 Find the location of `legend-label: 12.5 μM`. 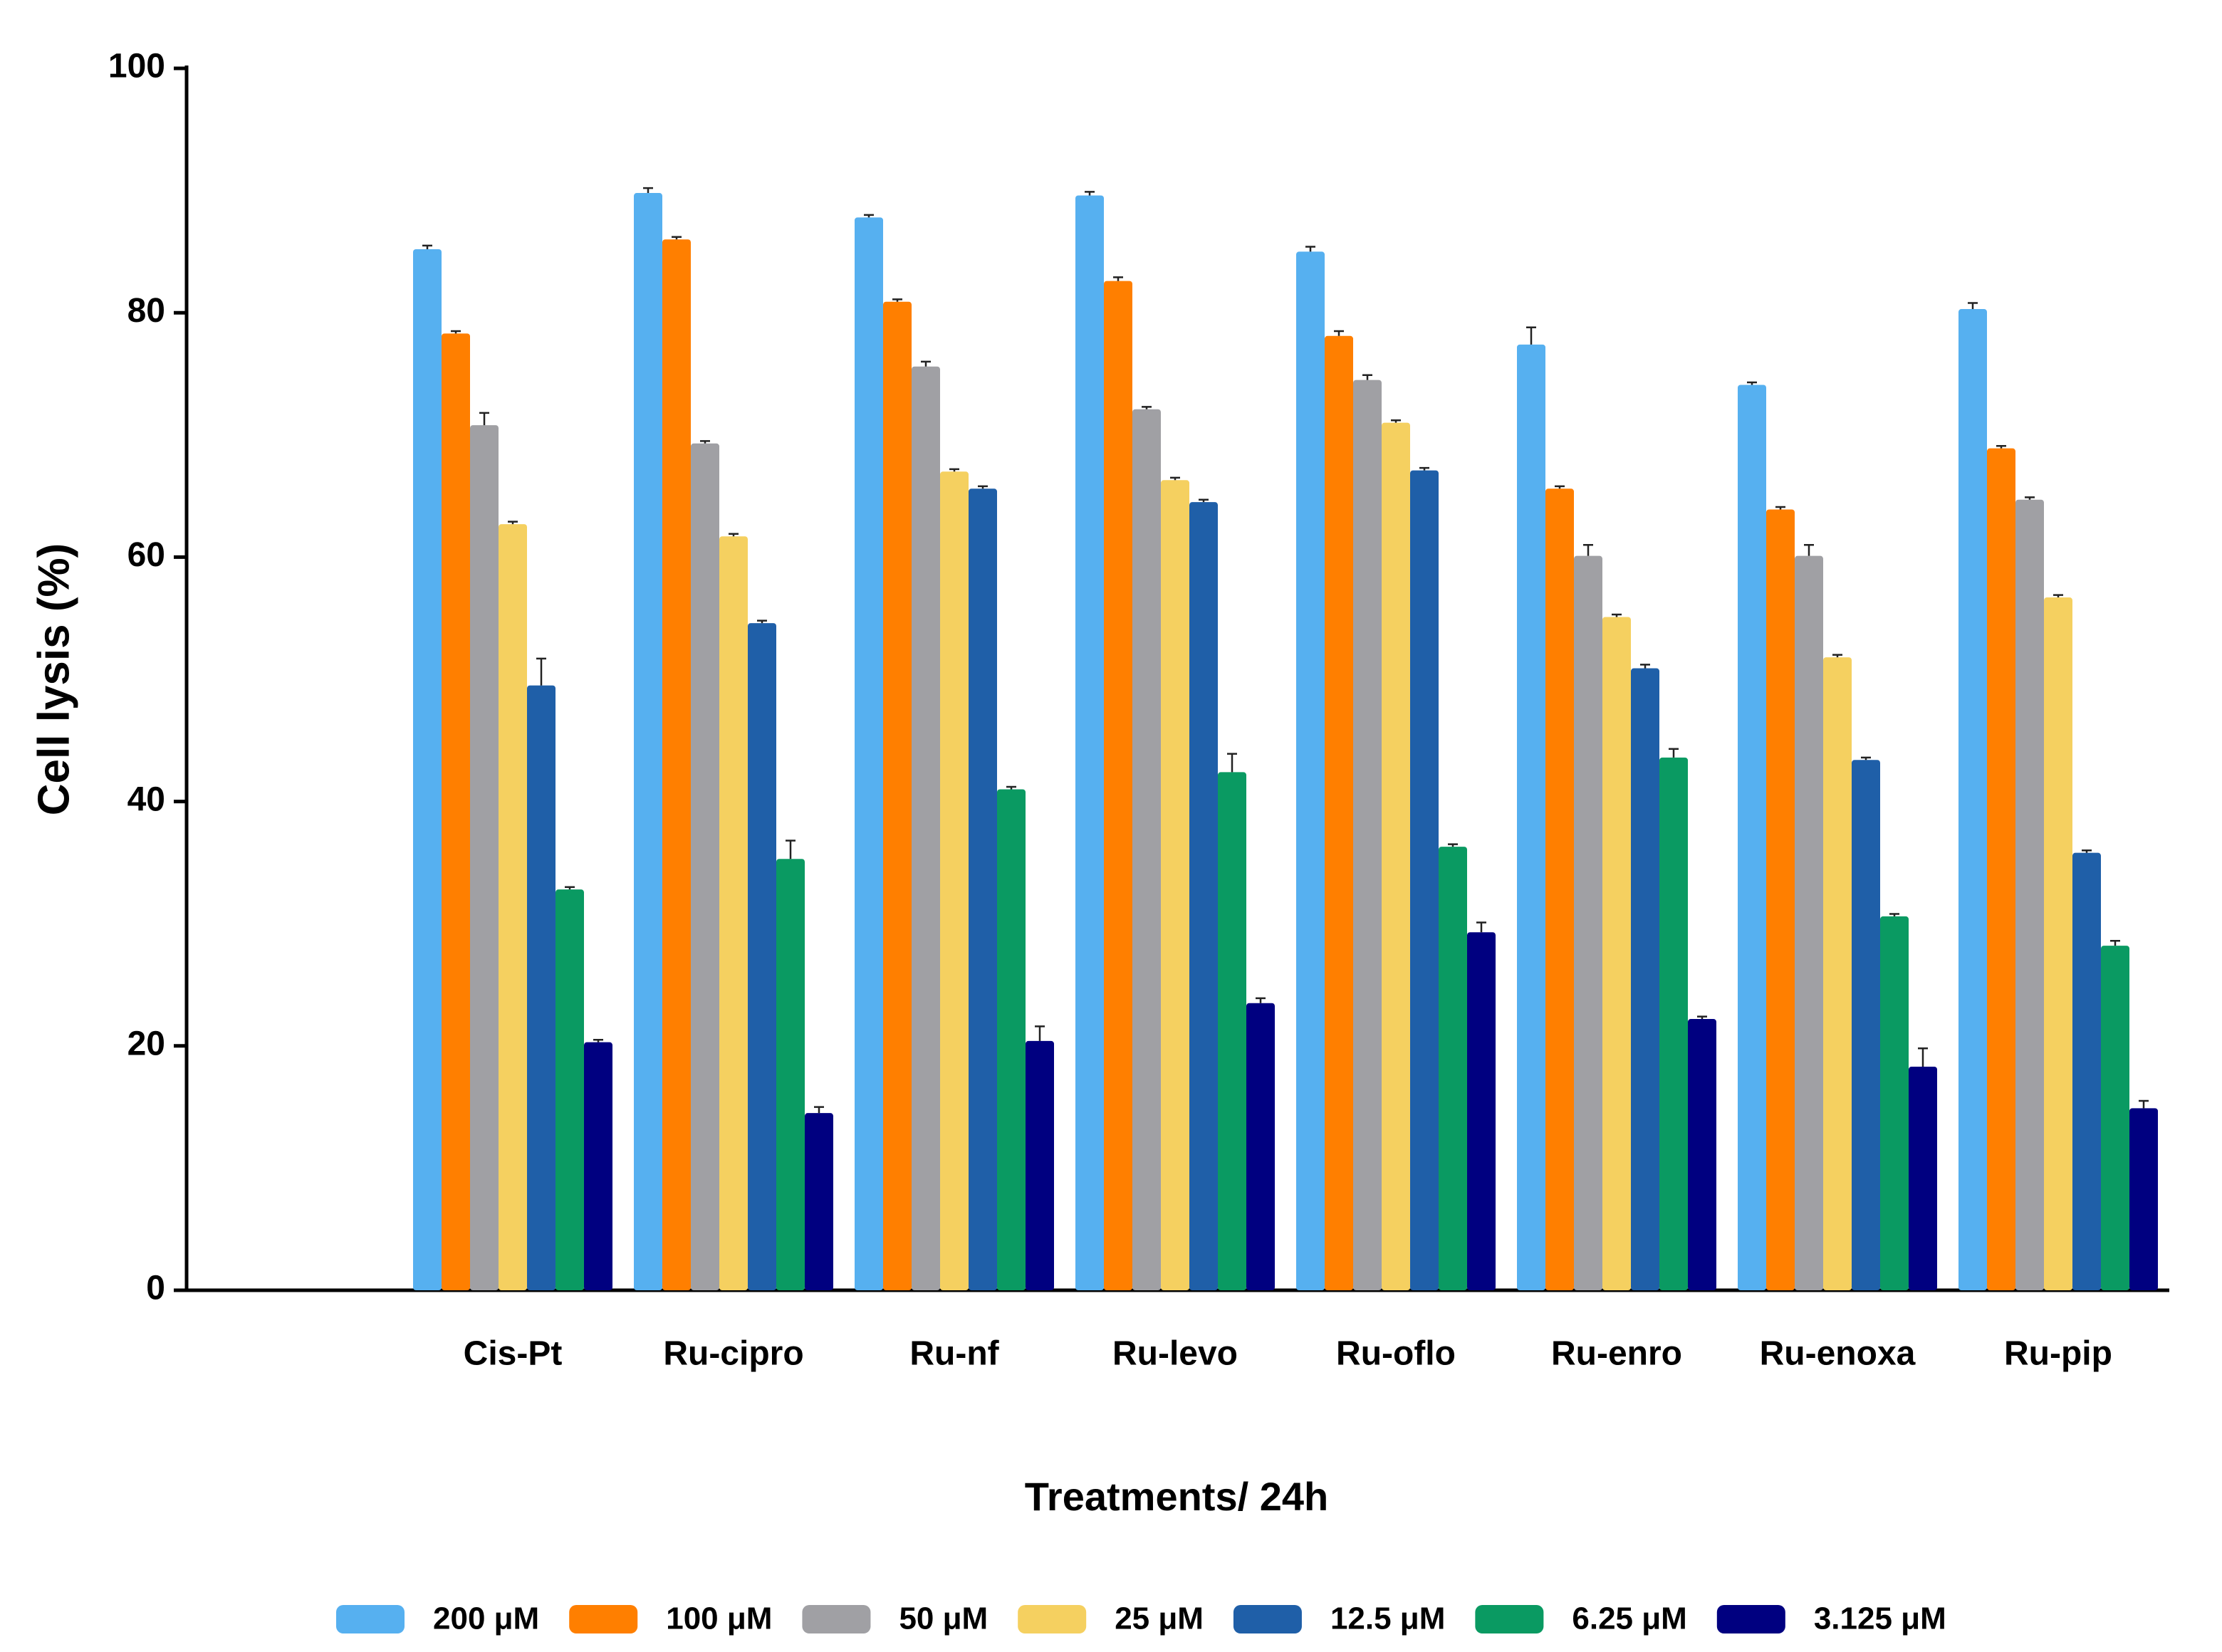

legend-label: 12.5 μM is located at coordinates (1388, 1619).